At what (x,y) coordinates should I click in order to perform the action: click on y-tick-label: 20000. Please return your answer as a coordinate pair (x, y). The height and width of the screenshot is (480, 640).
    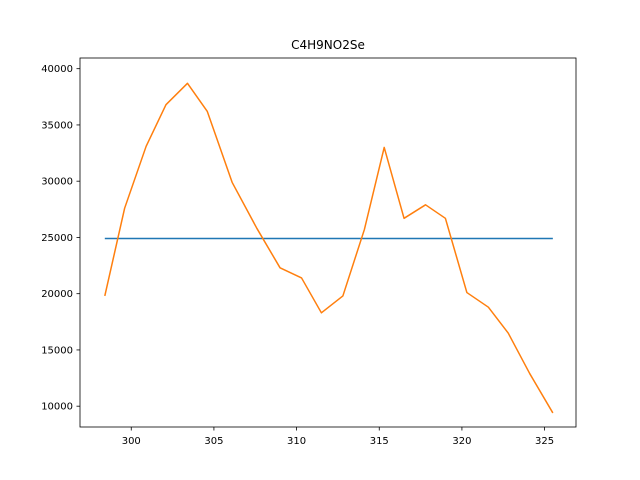
    Looking at the image, I should click on (57, 294).